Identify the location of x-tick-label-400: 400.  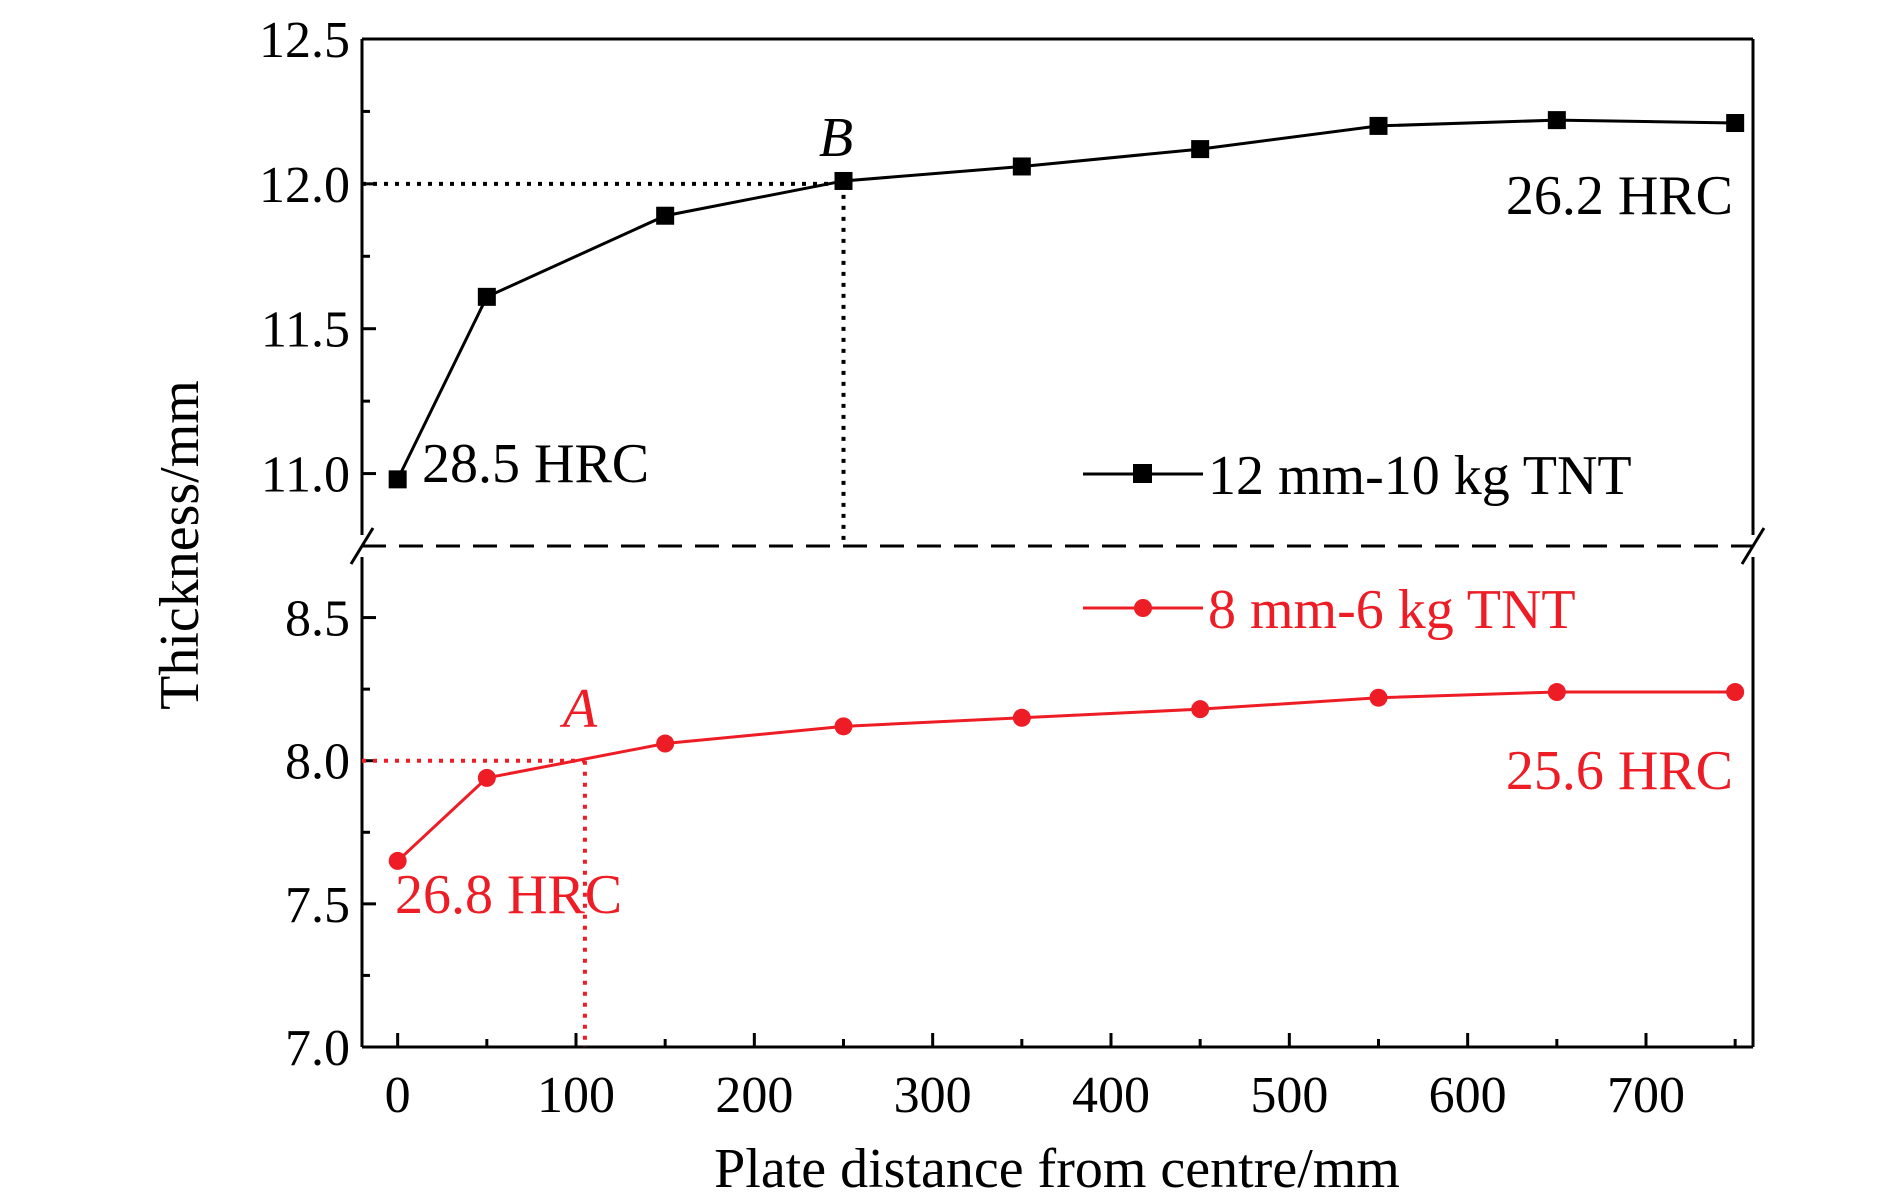
(1111, 1095).